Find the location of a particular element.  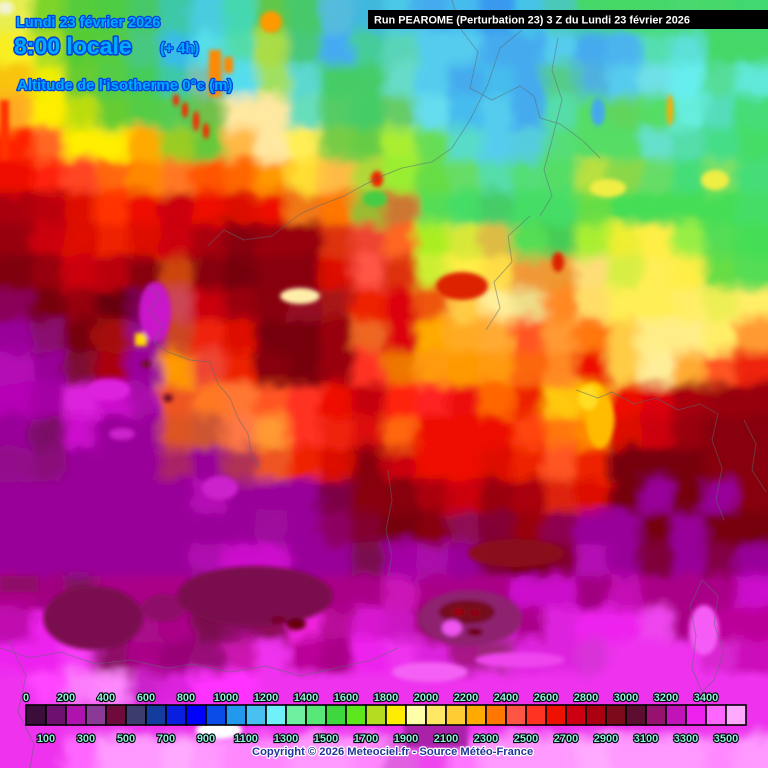

svg-text: (+ 4h) is located at coordinates (179, 49).